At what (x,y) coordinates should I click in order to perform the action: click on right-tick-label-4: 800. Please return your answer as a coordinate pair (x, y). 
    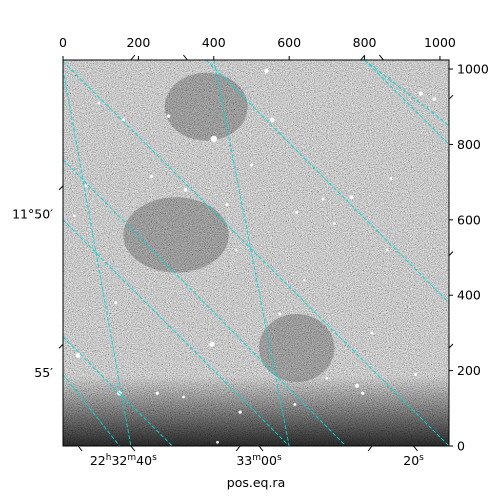
    Looking at the image, I should click on (469, 144).